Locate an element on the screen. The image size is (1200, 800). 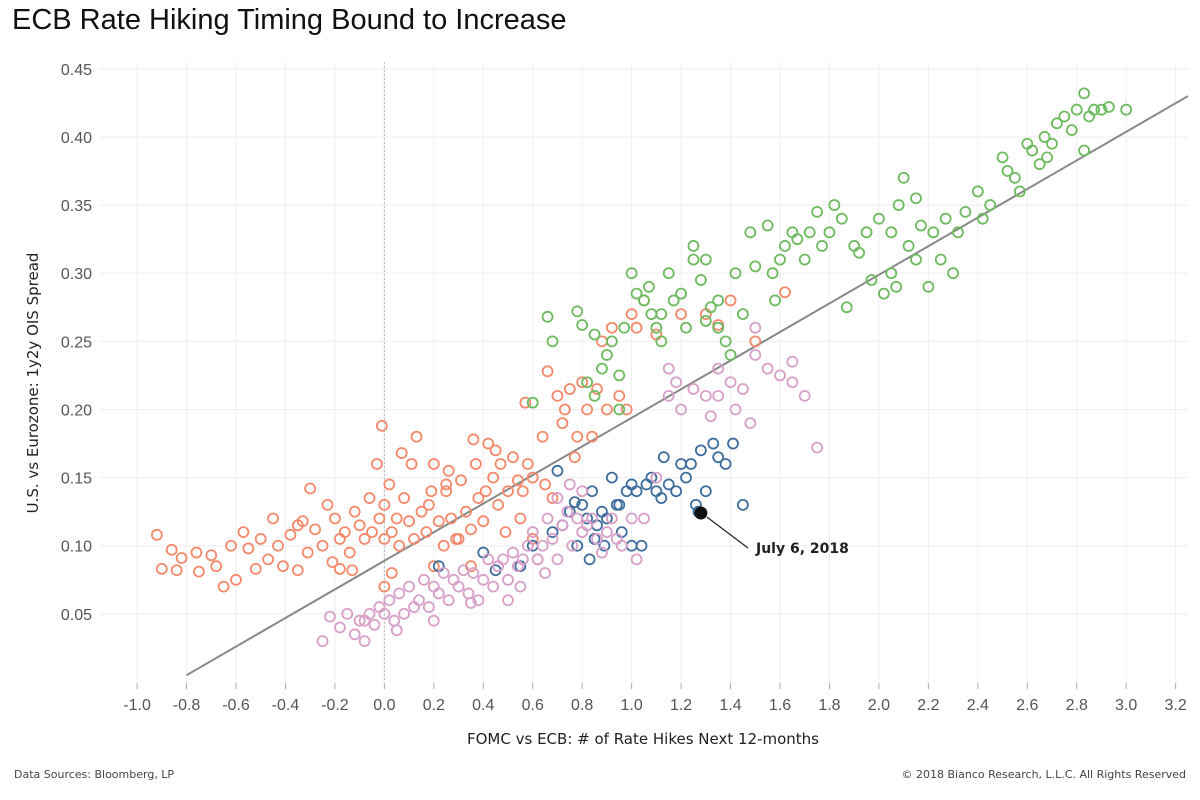
y-axis-label: U.S. vs Eurozone: 1y2y OIS Spread is located at coordinates (33, 383).